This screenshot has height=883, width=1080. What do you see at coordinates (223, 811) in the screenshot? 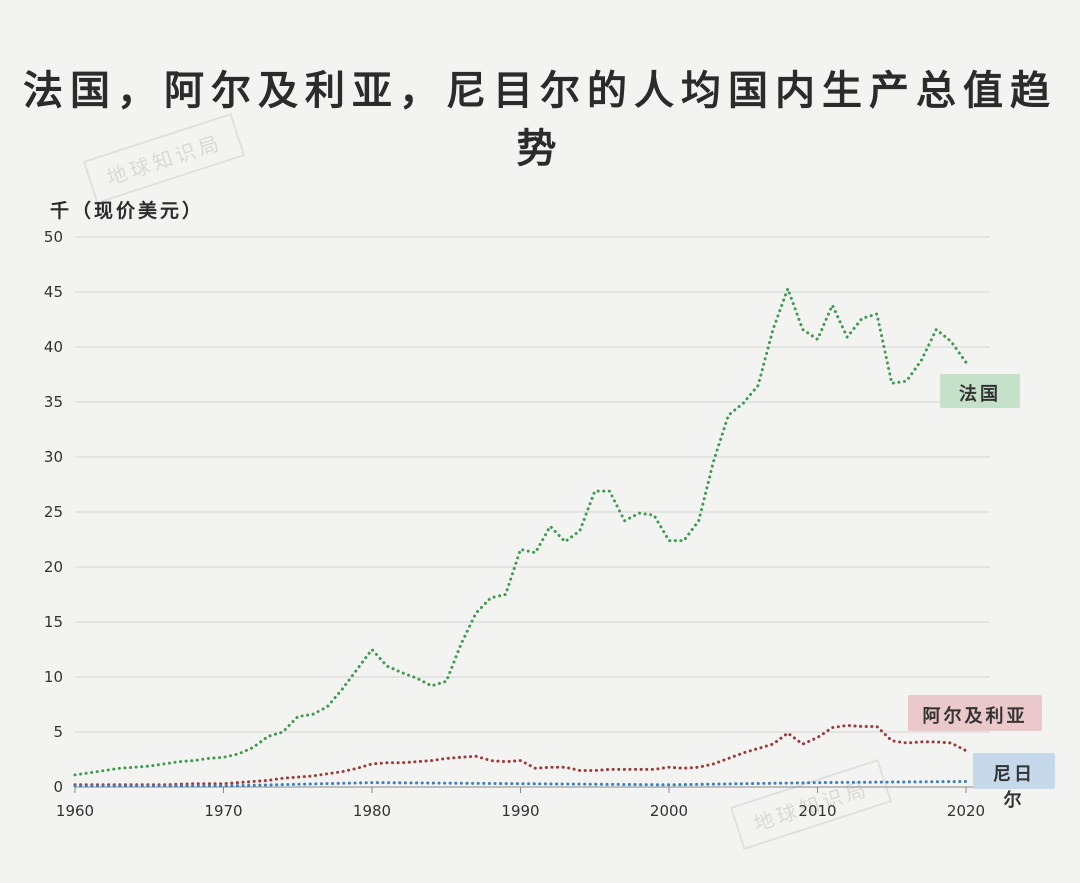
I see `x-tick-label: 1970` at bounding box center [223, 811].